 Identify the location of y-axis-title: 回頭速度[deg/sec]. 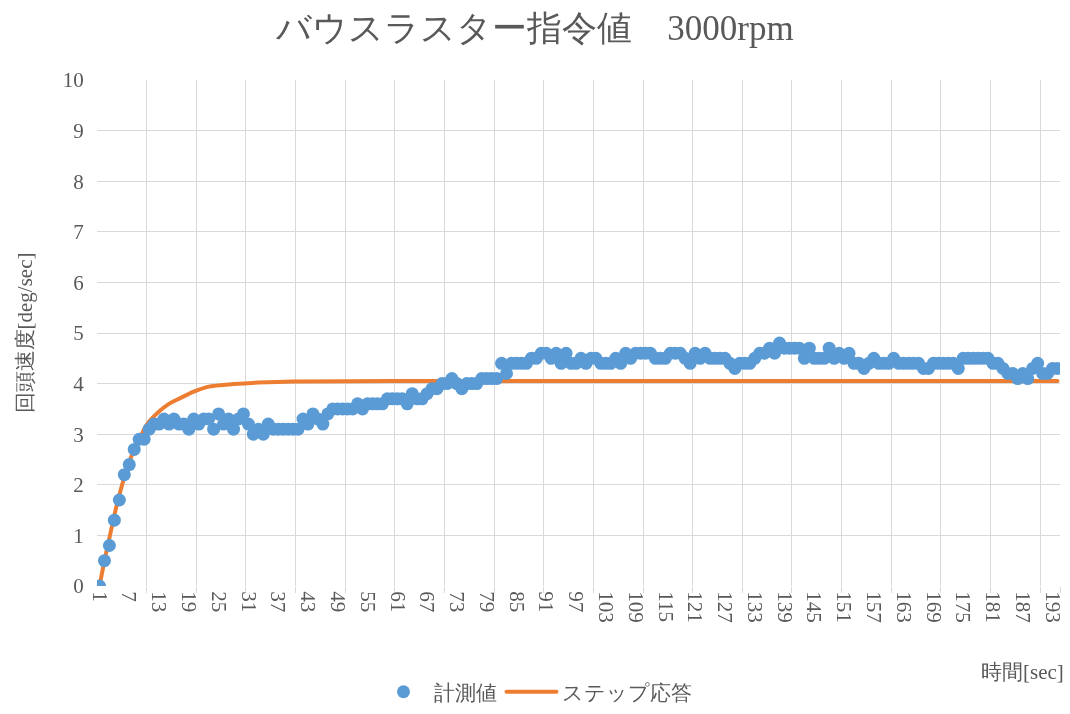
(24, 333).